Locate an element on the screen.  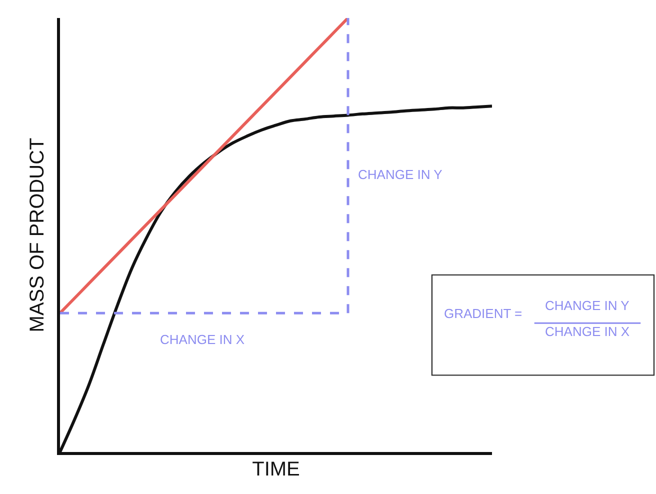
annotation: CHANGE IN X is located at coordinates (202, 339).